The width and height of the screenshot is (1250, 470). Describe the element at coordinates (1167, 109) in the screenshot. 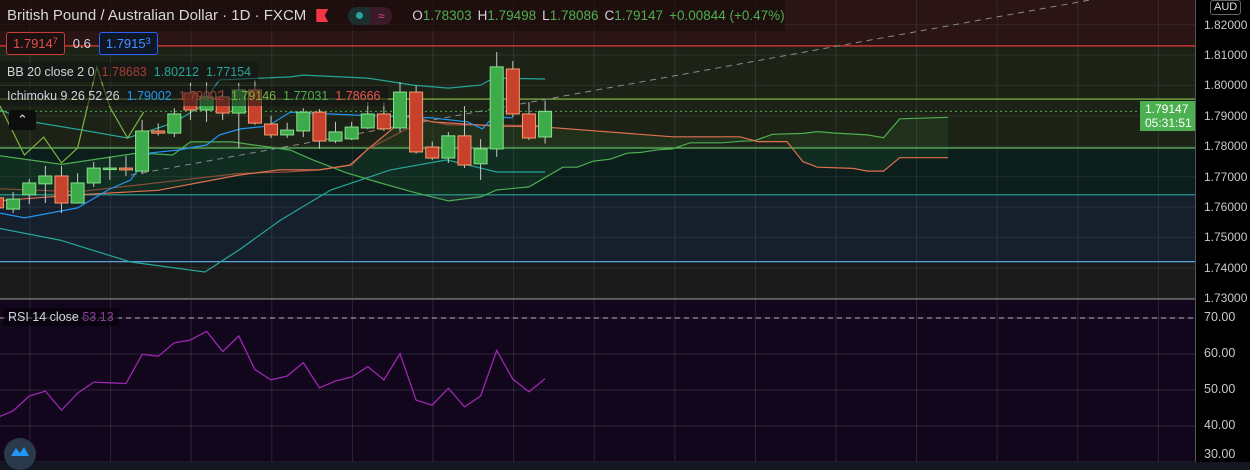

I see `last-price: 1.79147` at that location.